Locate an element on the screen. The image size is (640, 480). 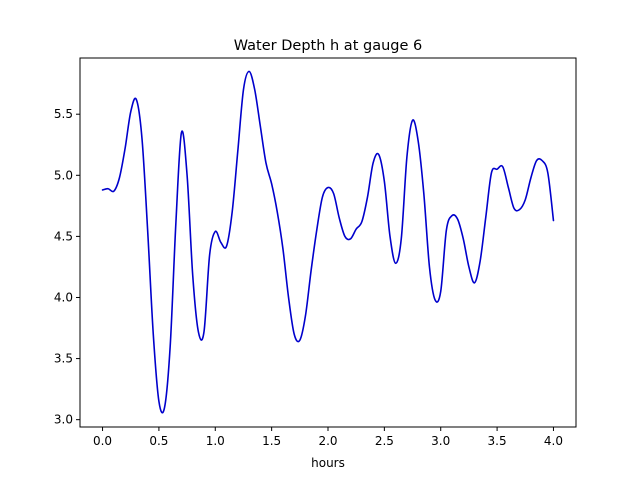
x-tick-label: 3.0 is located at coordinates (440, 441).